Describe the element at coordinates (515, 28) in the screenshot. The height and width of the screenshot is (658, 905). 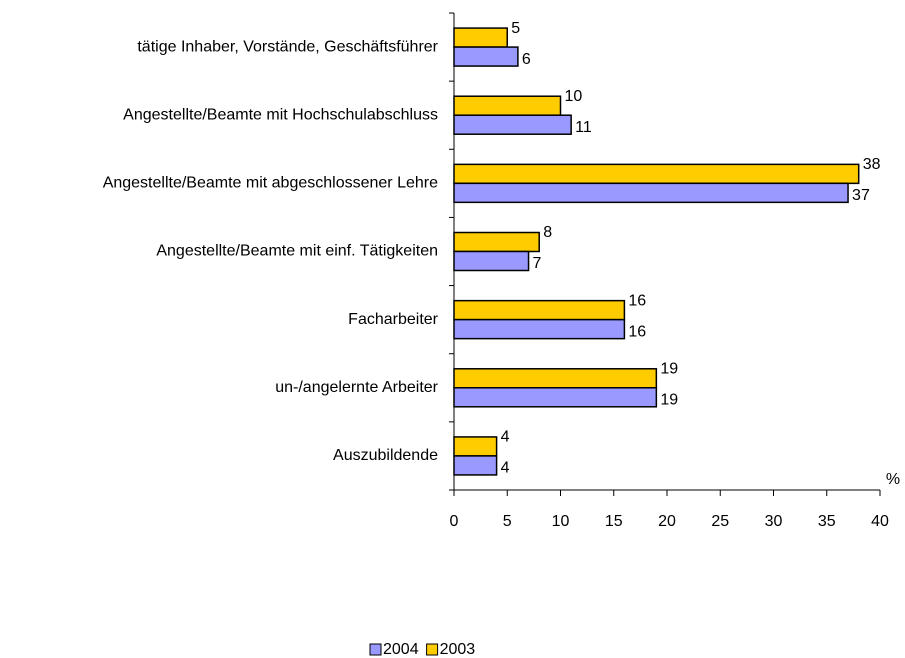
I see `value-label: 5` at that location.